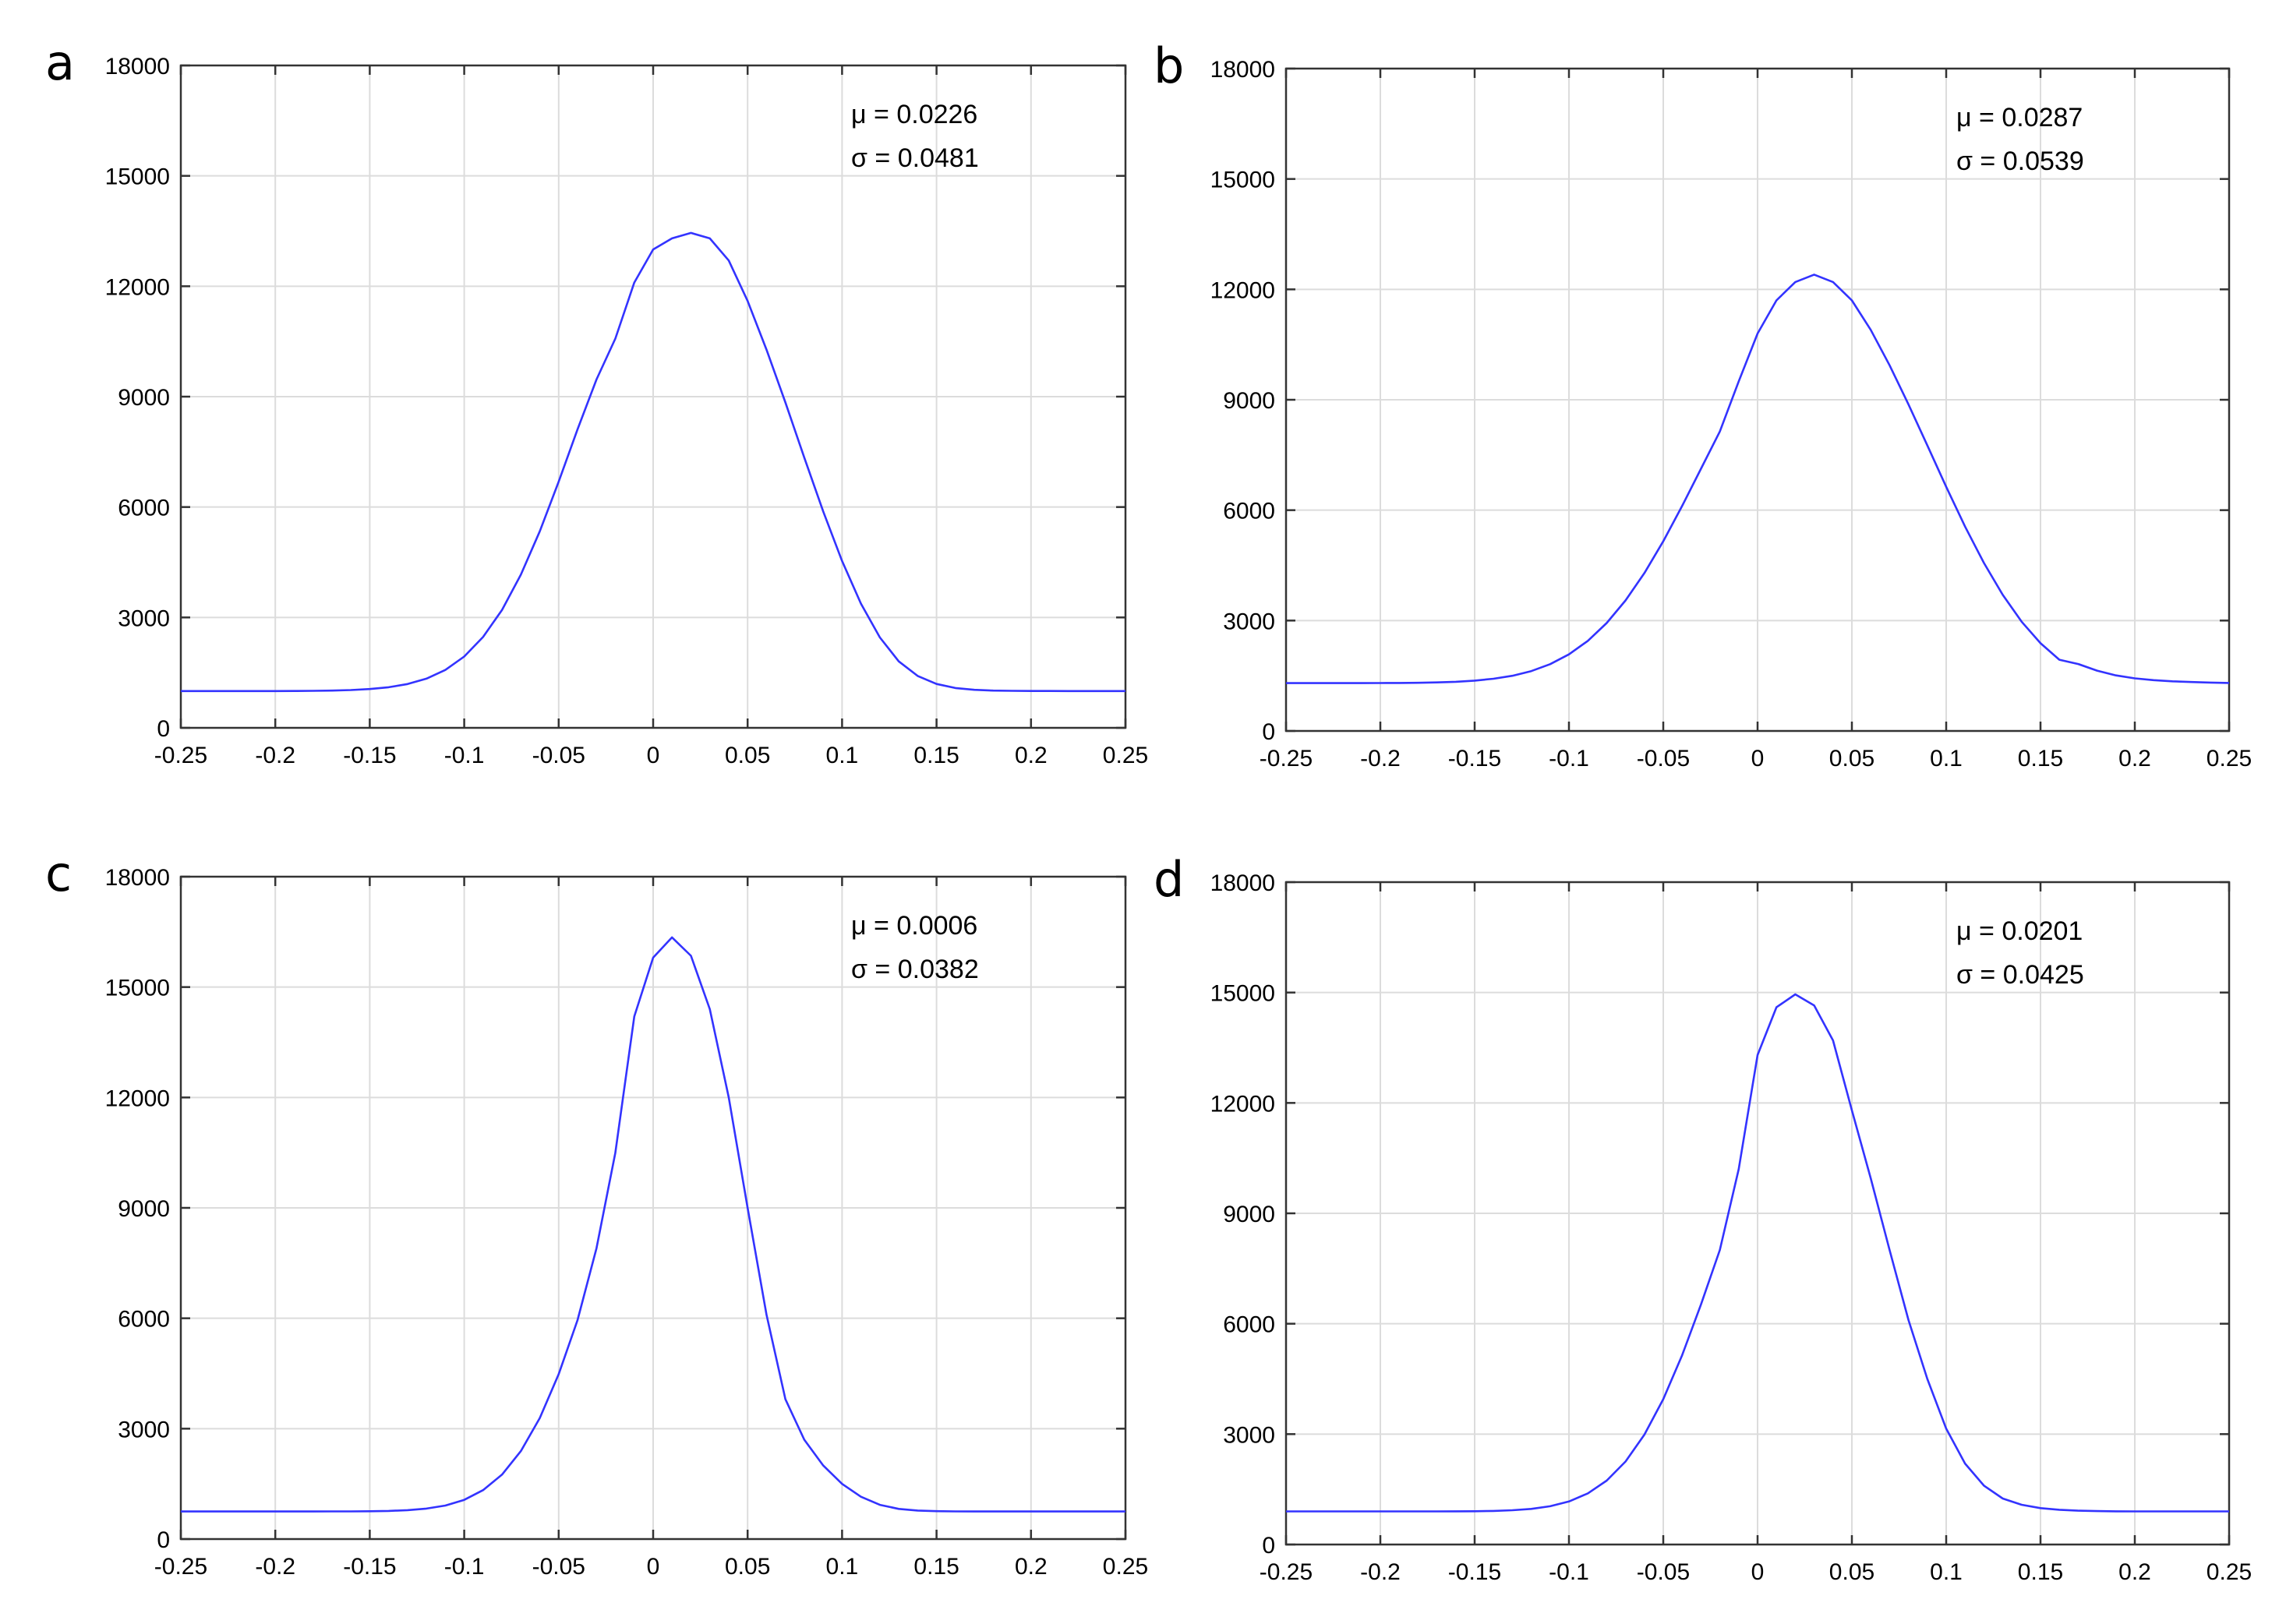 The height and width of the screenshot is (1624, 2279). Describe the element at coordinates (2020, 161) in the screenshot. I see `sigma-annotation: σ = 0.0539` at that location.